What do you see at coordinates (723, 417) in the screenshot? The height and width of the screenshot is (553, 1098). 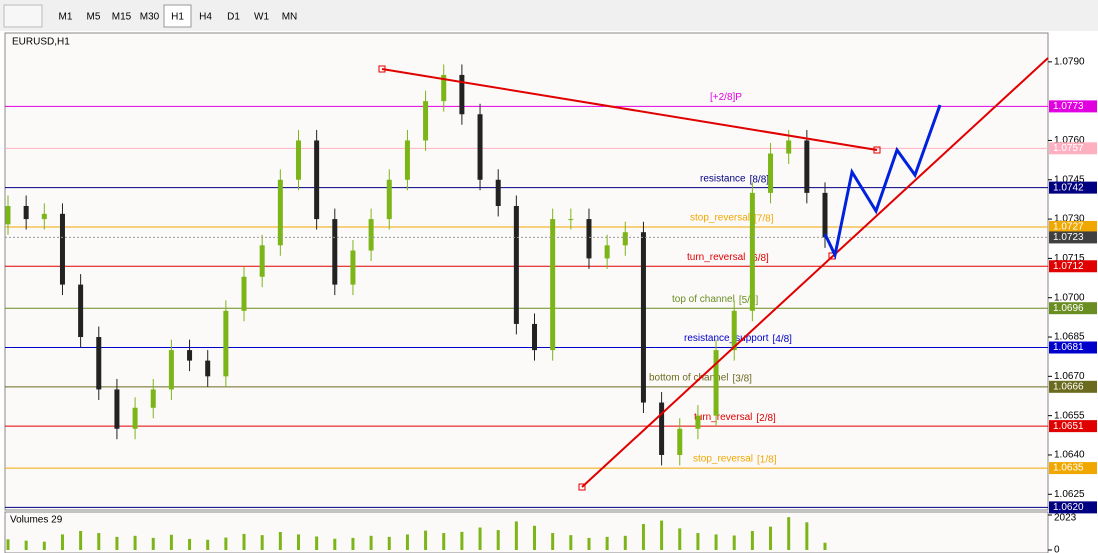 I see `level-name: turn_reversal` at bounding box center [723, 417].